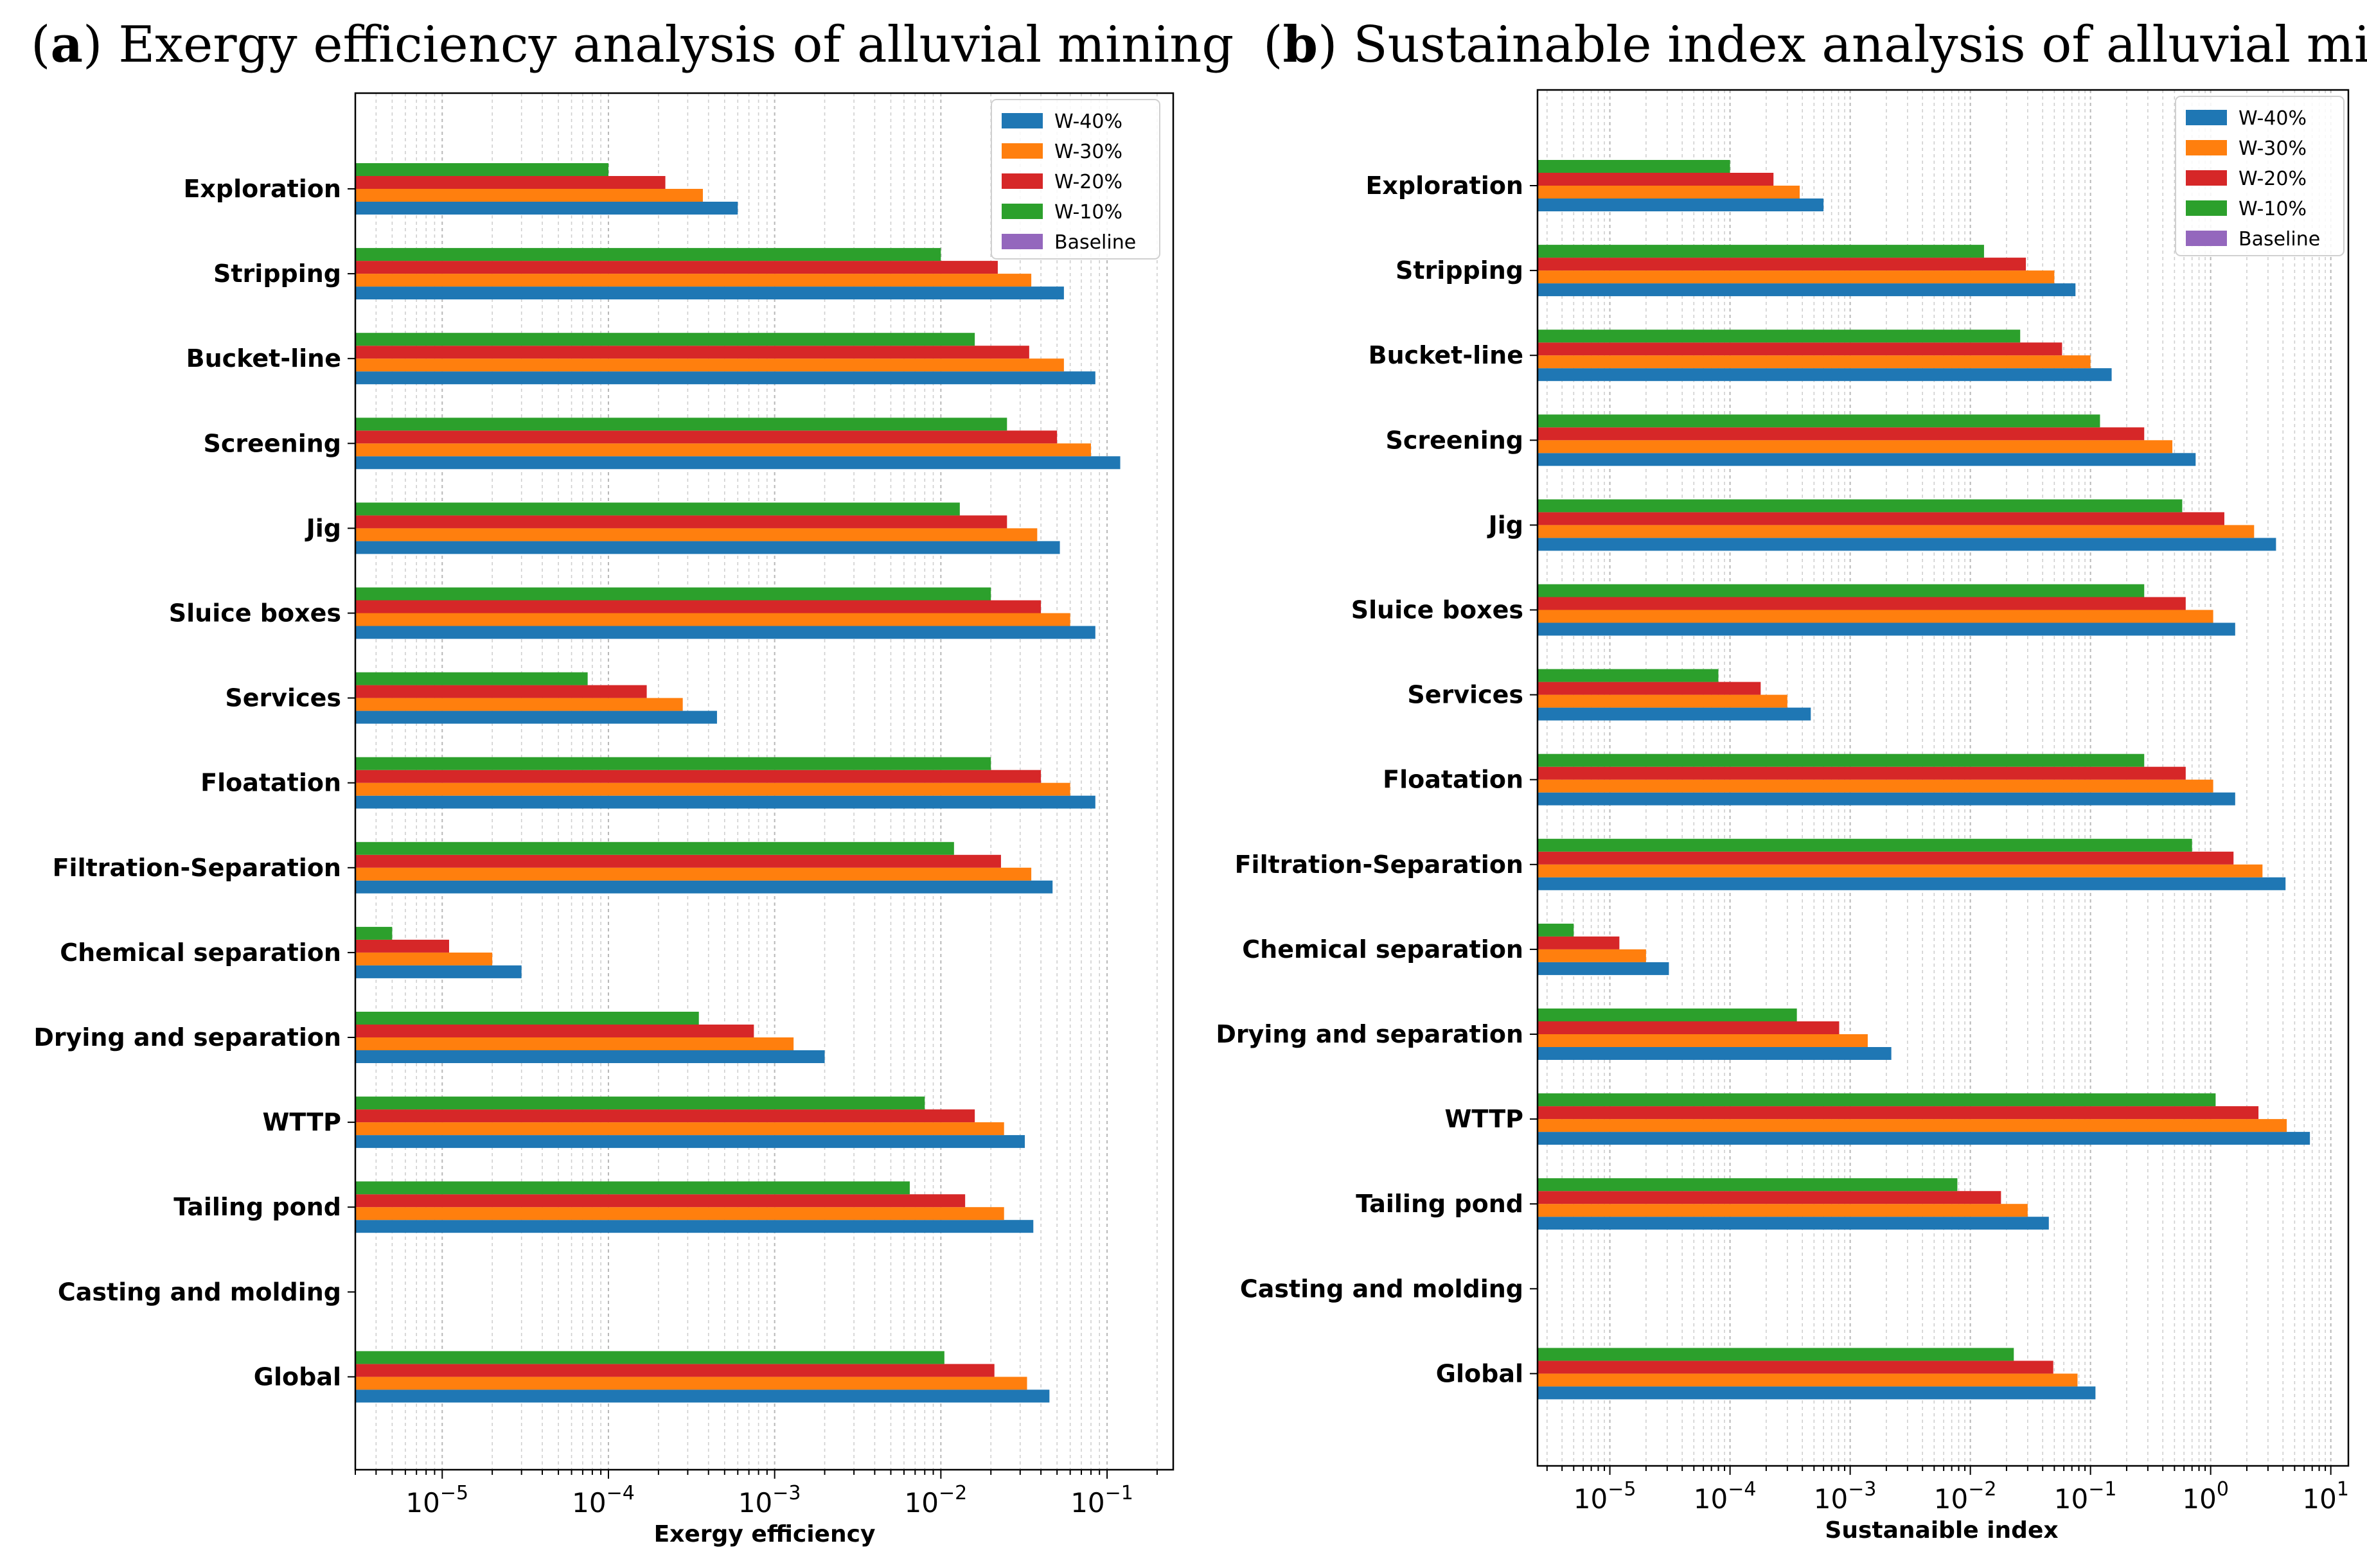 The height and width of the screenshot is (1568, 2367). I want to click on category-label: Services, so click(283, 698).